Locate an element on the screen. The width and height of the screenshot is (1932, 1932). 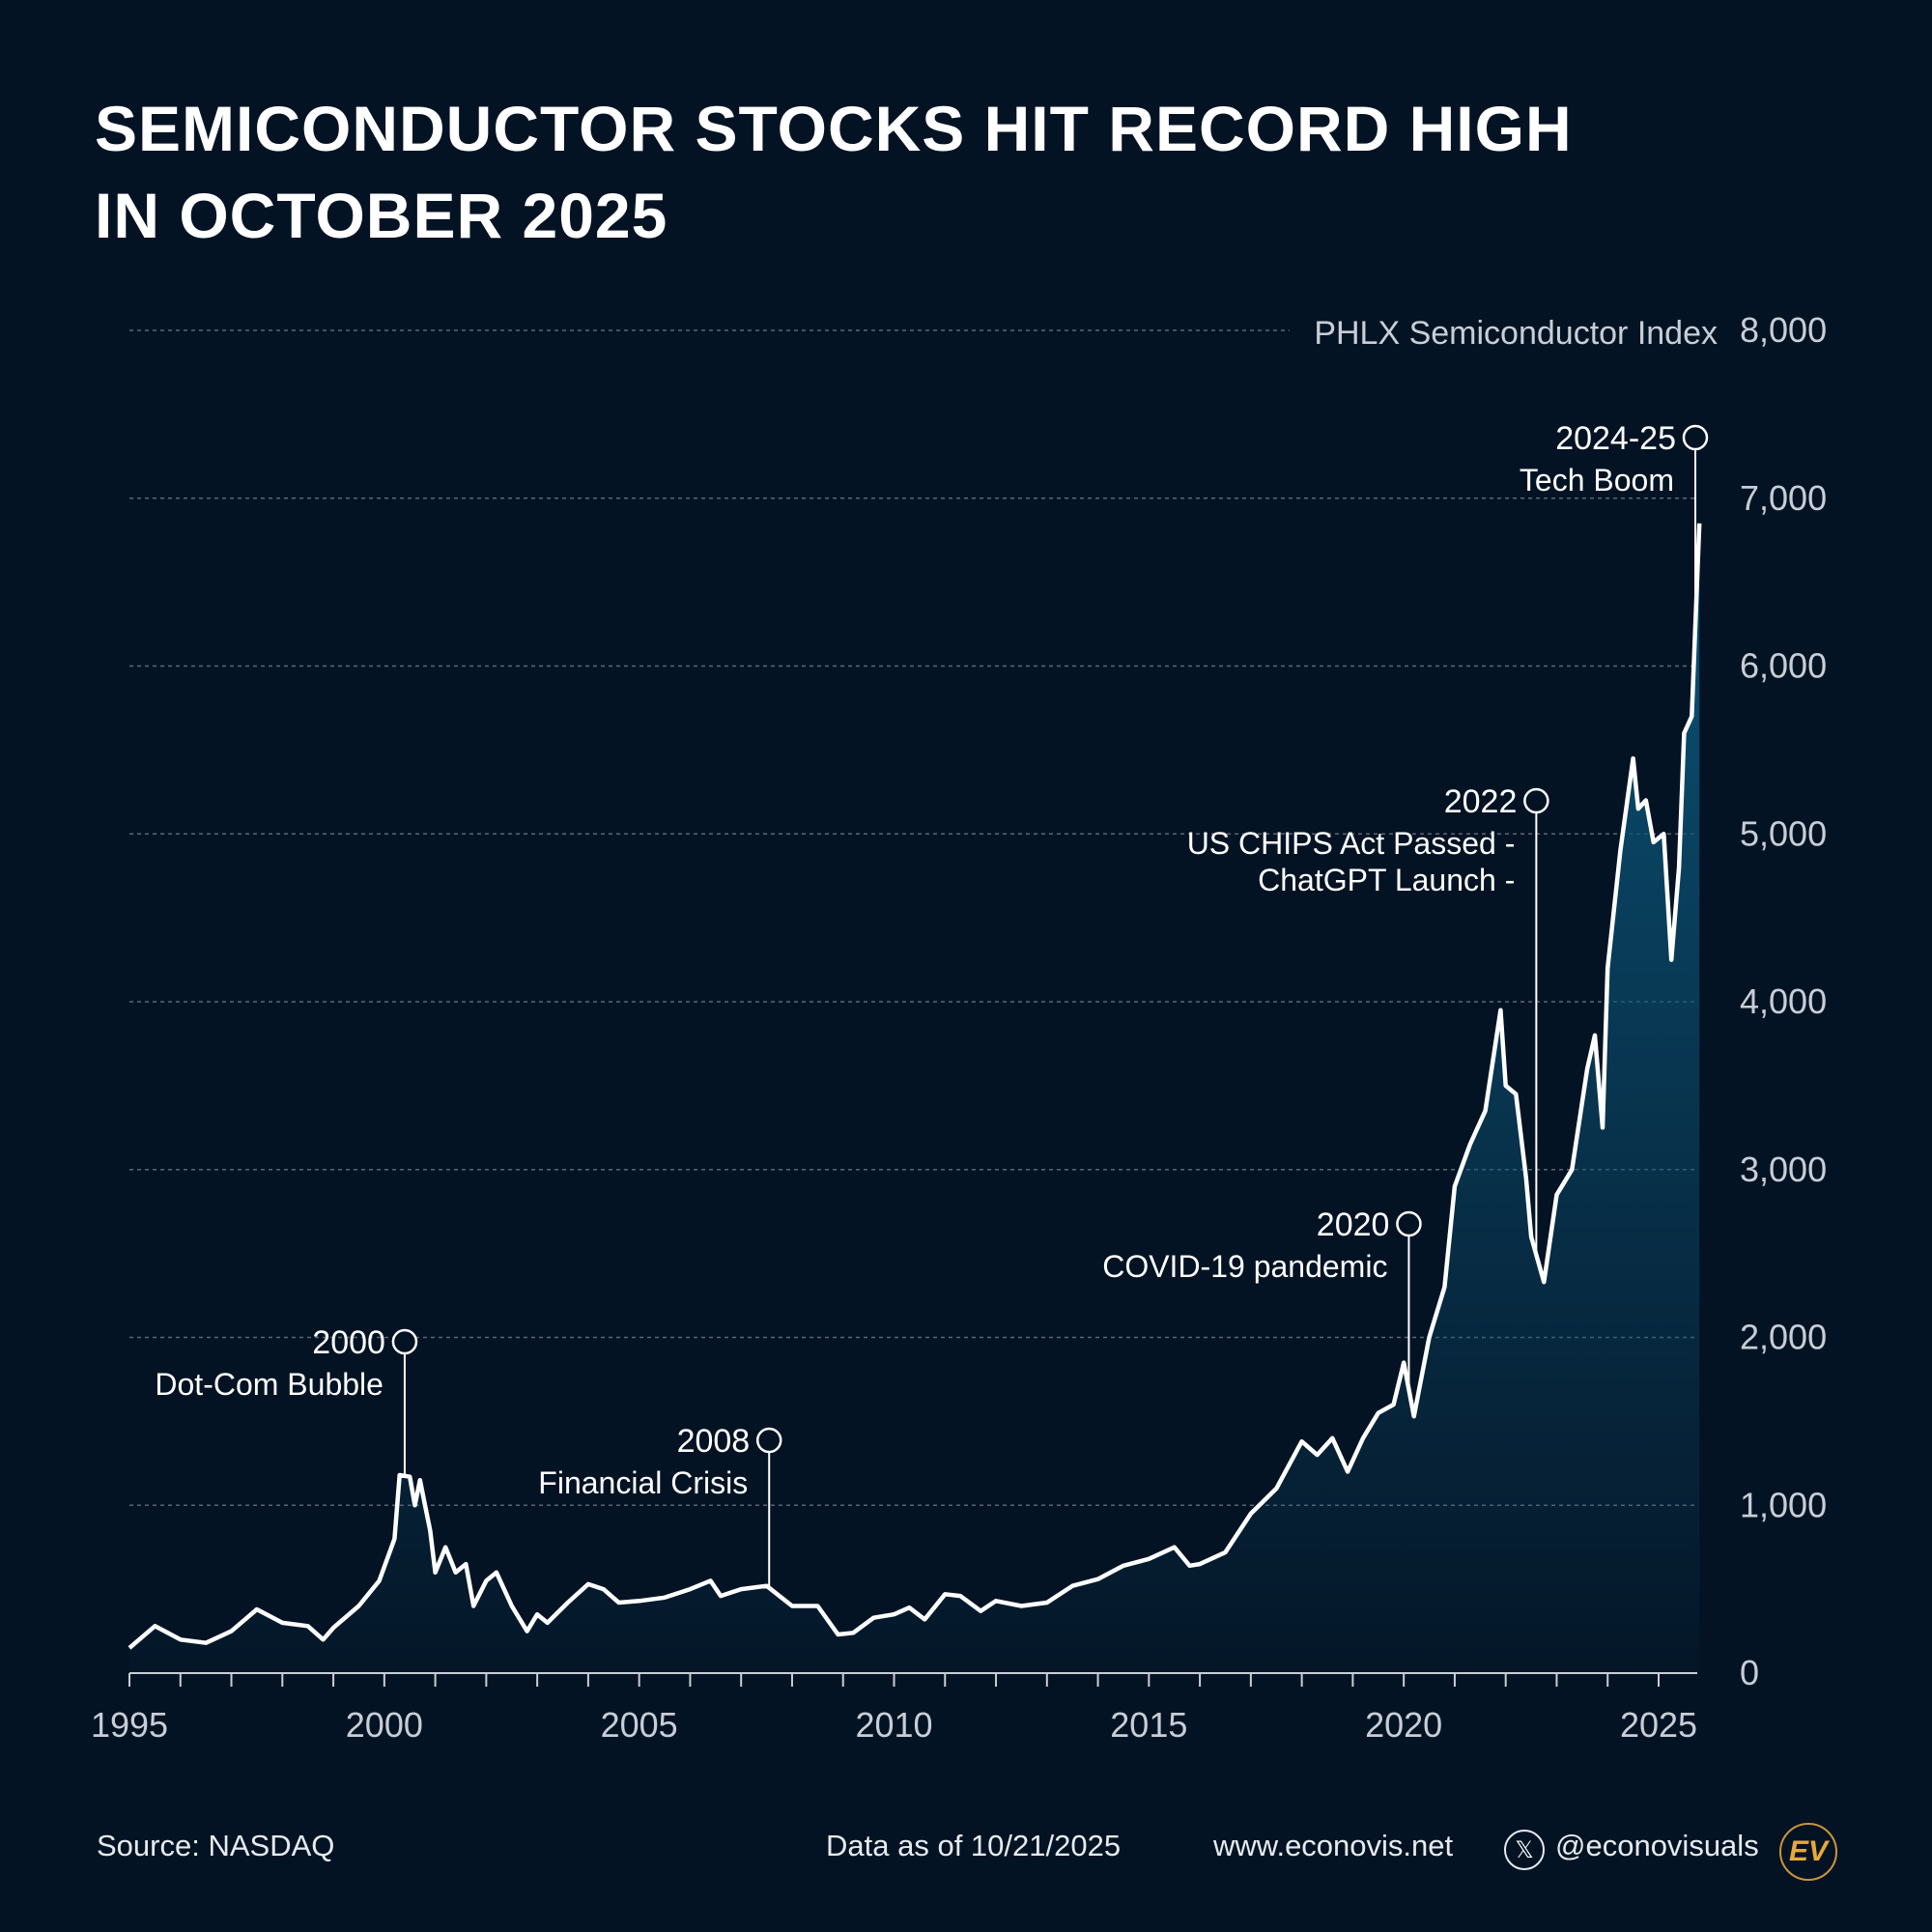
y-tick-label: 1,000 is located at coordinates (1783, 1504).